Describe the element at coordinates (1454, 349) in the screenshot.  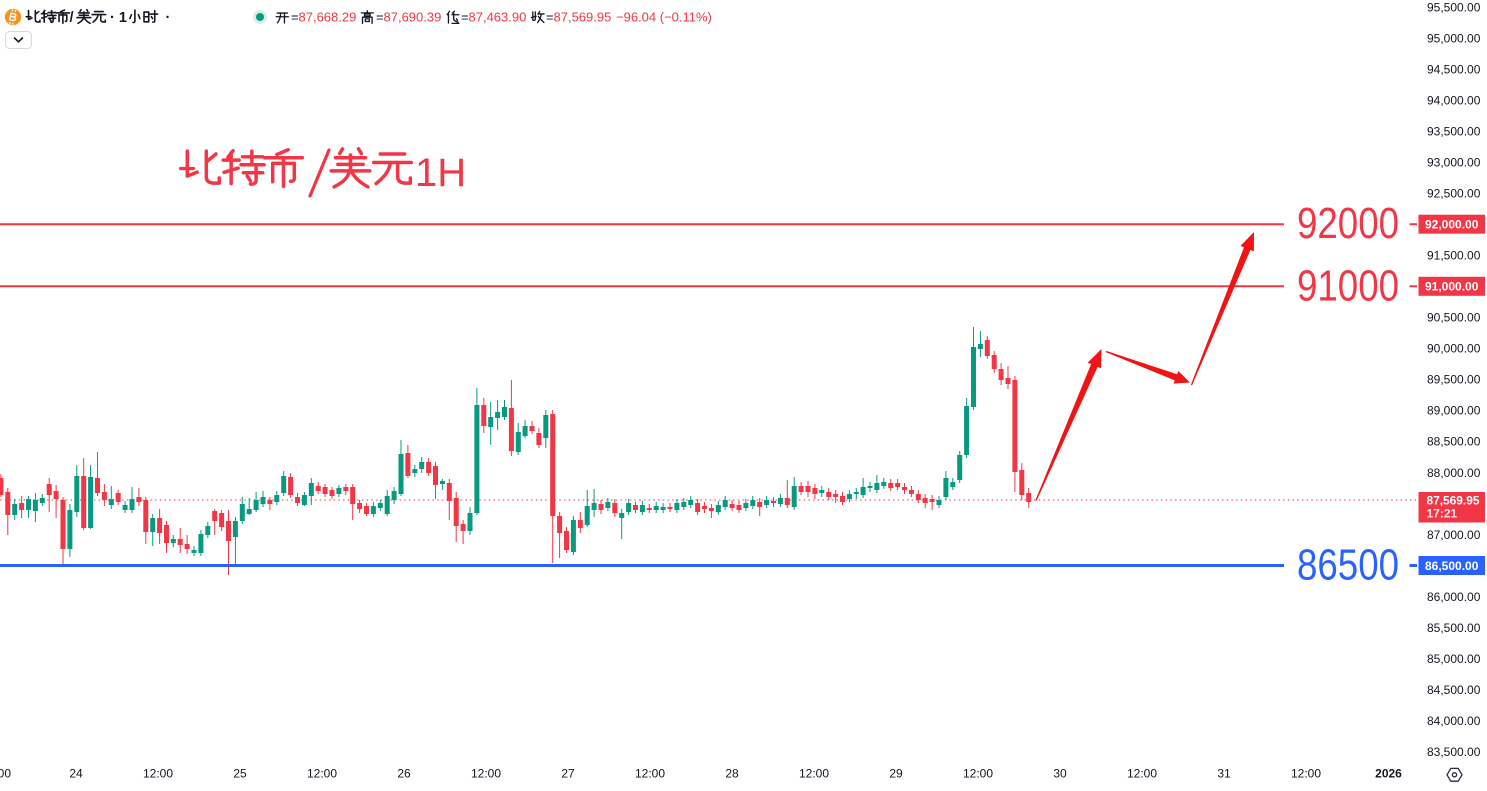
I see `svg-text: 90,000.00` at that location.